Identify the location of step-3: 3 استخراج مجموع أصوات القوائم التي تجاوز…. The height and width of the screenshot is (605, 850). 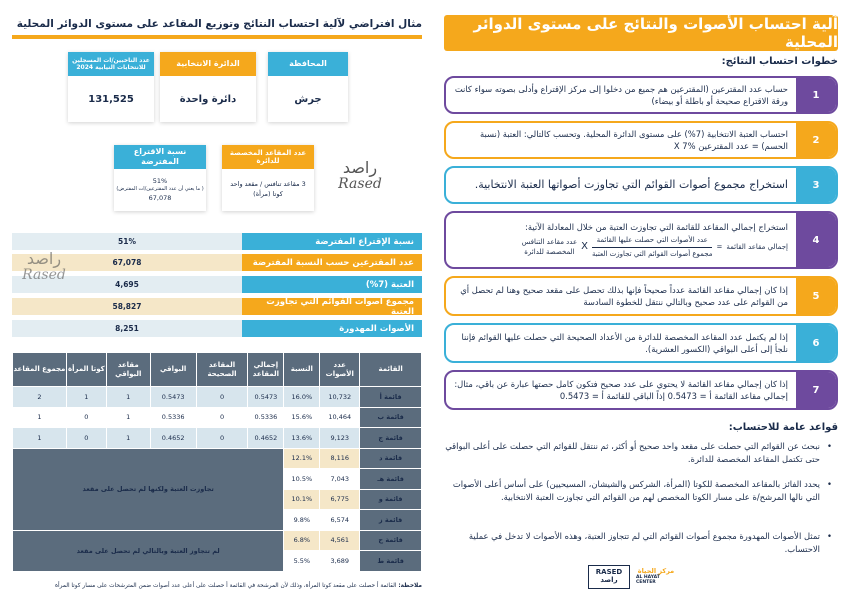
(641, 185).